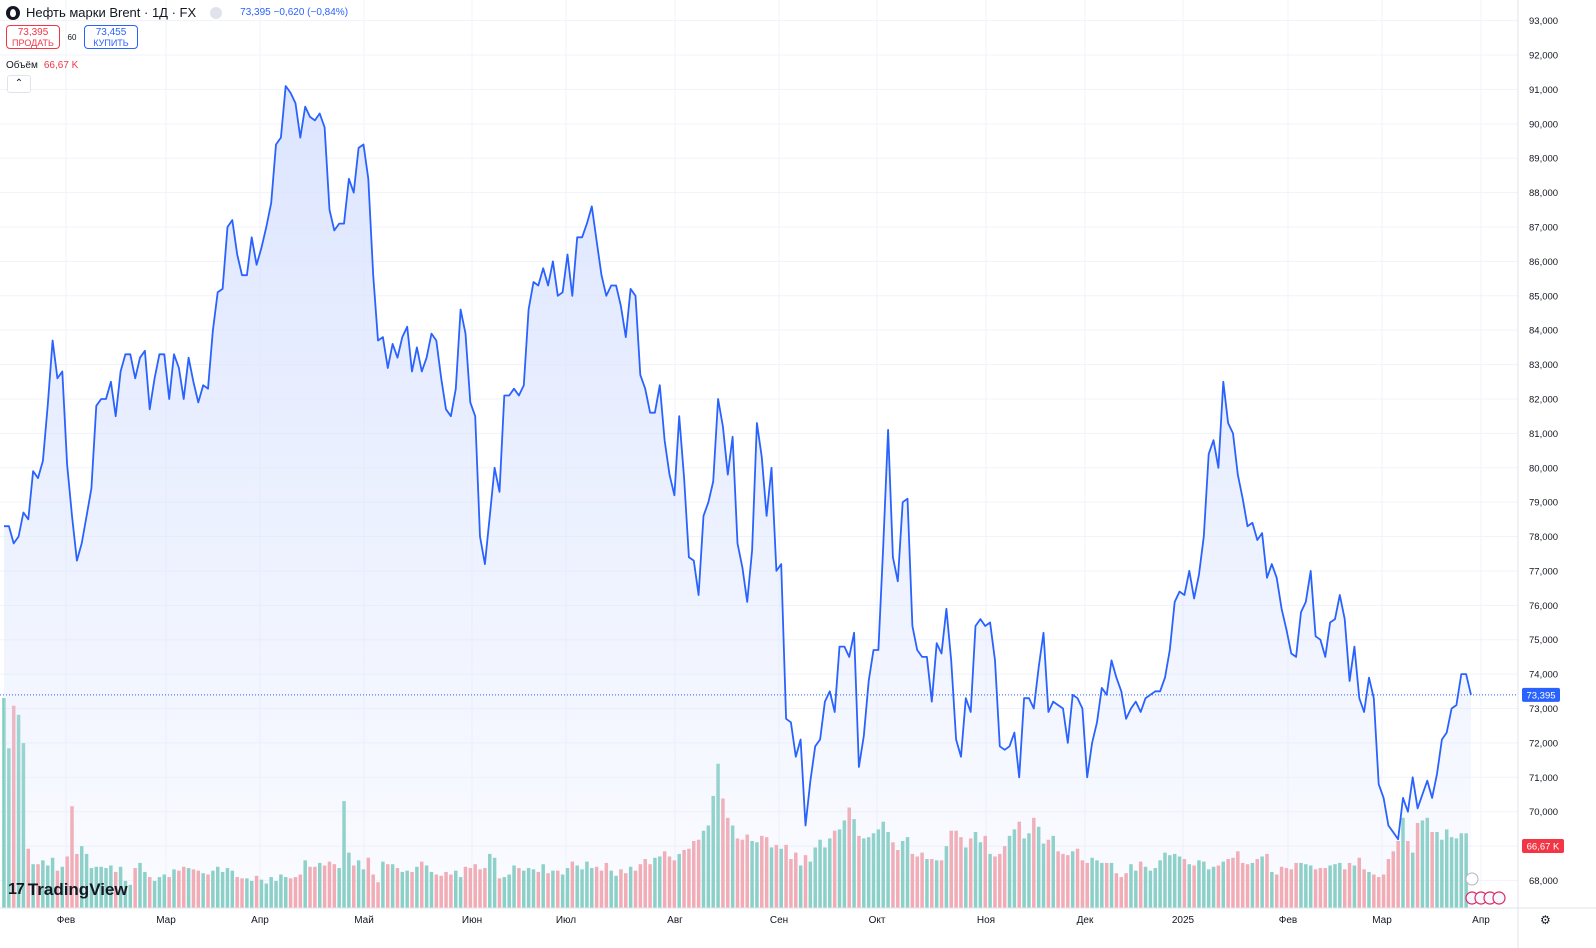  I want to click on volume-label: Объём, so click(22, 65).